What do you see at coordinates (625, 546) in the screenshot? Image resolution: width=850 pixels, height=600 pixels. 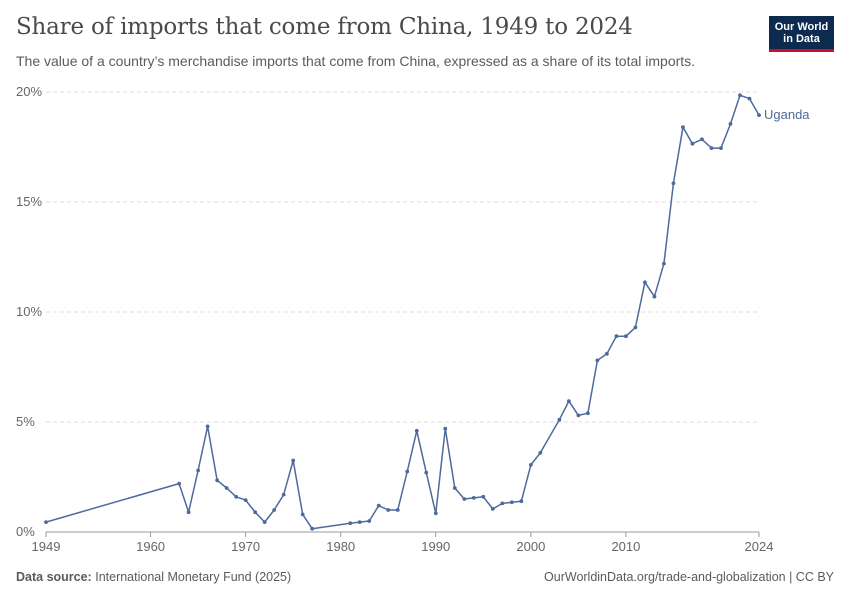 I see `x-tick-label: 2010` at bounding box center [625, 546].